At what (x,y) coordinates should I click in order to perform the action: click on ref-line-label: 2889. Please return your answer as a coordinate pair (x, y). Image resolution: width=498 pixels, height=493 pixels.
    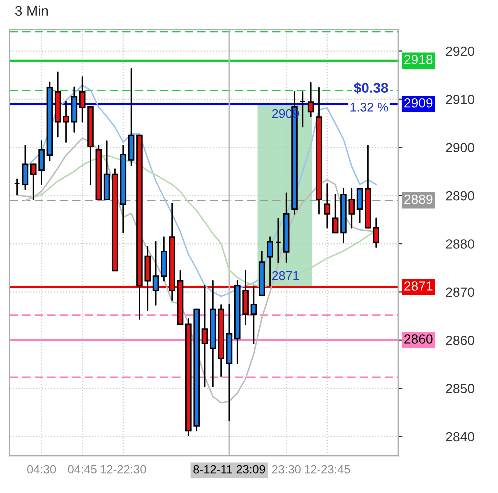
    Looking at the image, I should click on (418, 199).